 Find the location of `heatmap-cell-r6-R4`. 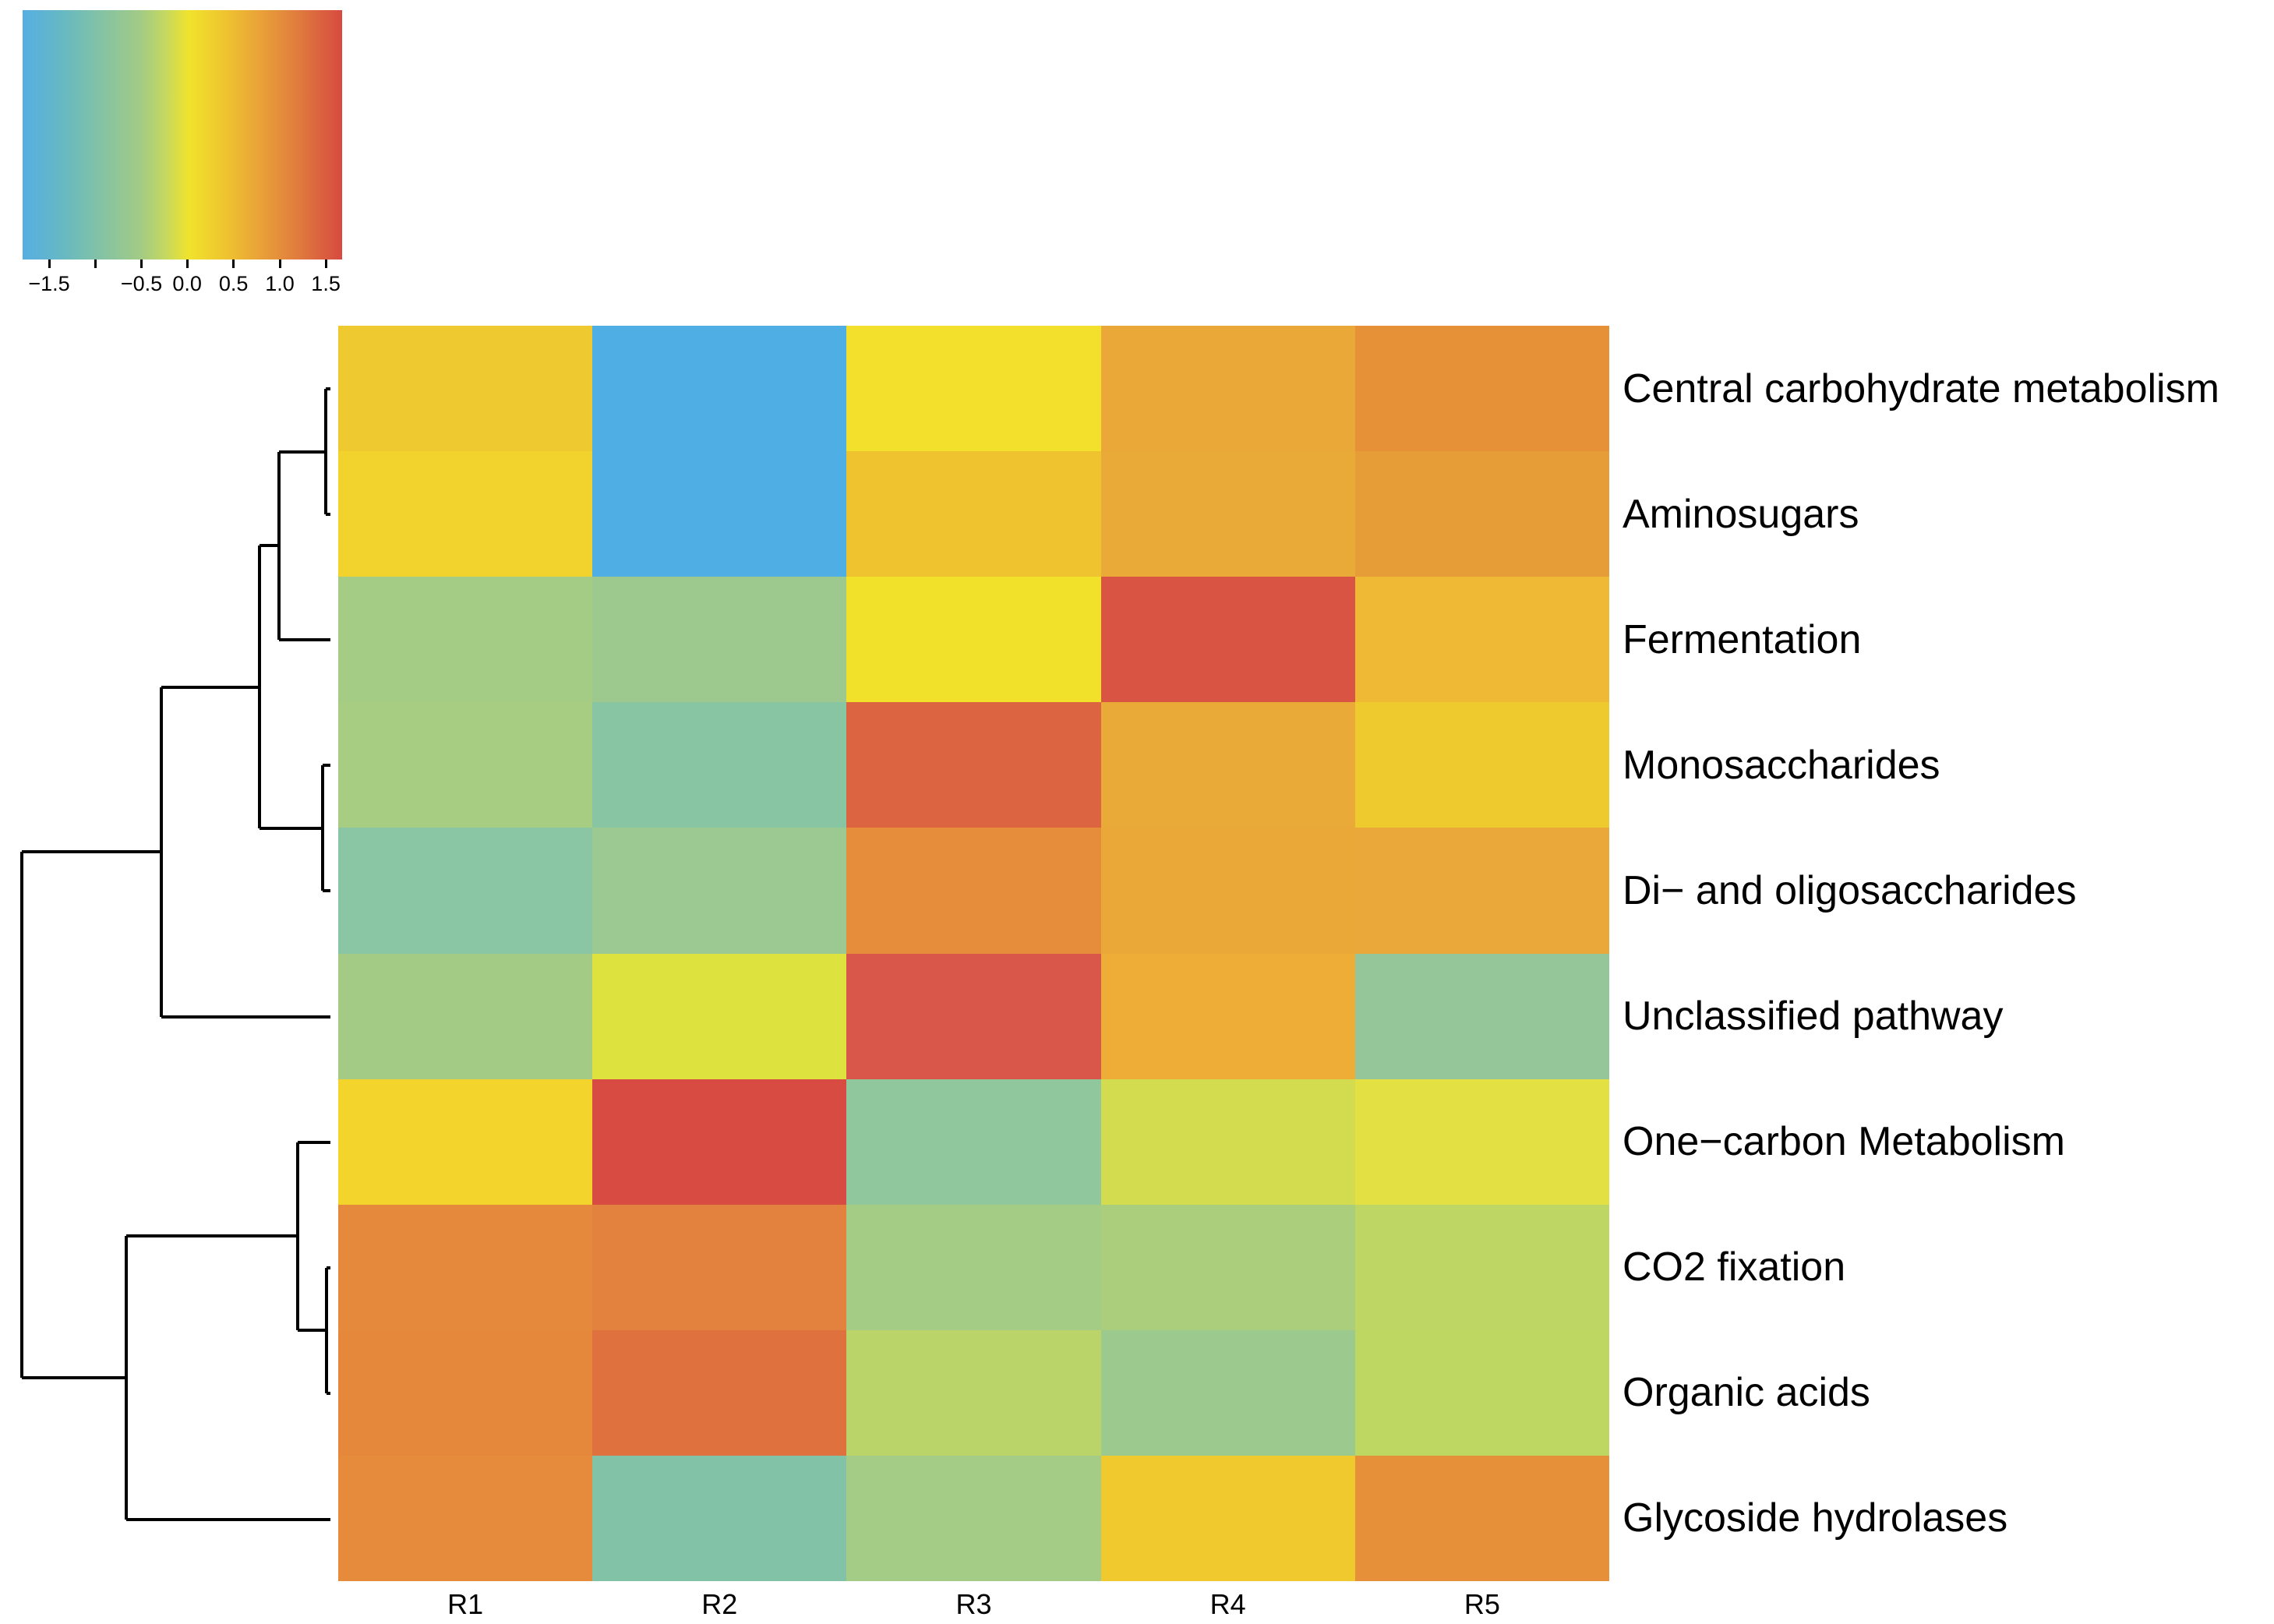

heatmap-cell-r6-R4 is located at coordinates (1227, 1016).